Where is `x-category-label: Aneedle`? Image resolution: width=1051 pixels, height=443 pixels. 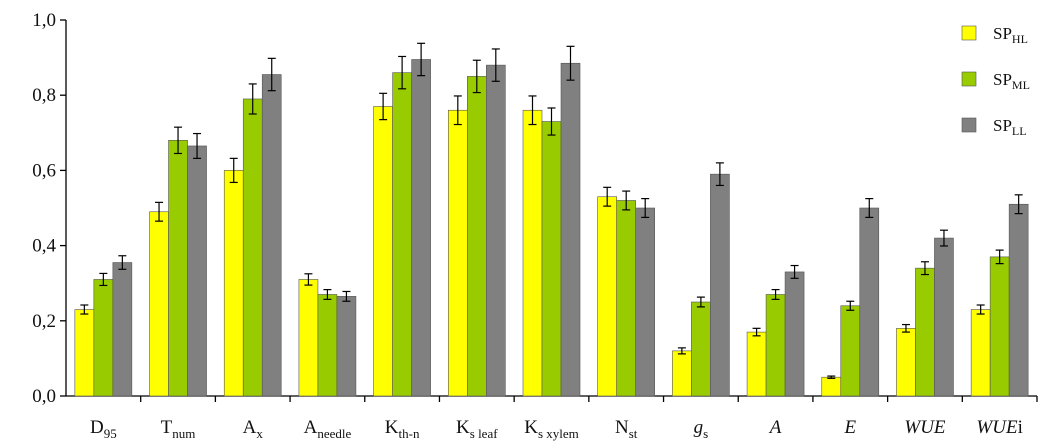
x-category-label: Aneedle is located at coordinates (328, 429).